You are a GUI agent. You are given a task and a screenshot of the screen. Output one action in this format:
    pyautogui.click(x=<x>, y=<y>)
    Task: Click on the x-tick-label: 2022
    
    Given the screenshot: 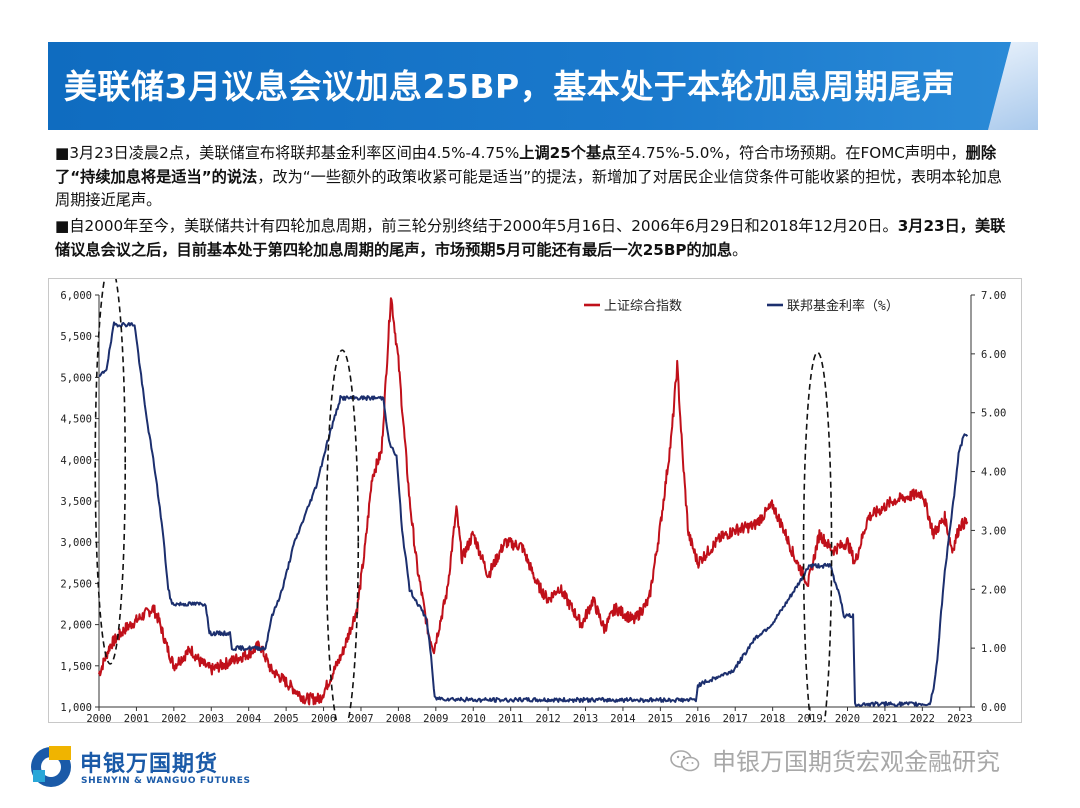 What is the action you would take?
    pyautogui.click(x=922, y=717)
    